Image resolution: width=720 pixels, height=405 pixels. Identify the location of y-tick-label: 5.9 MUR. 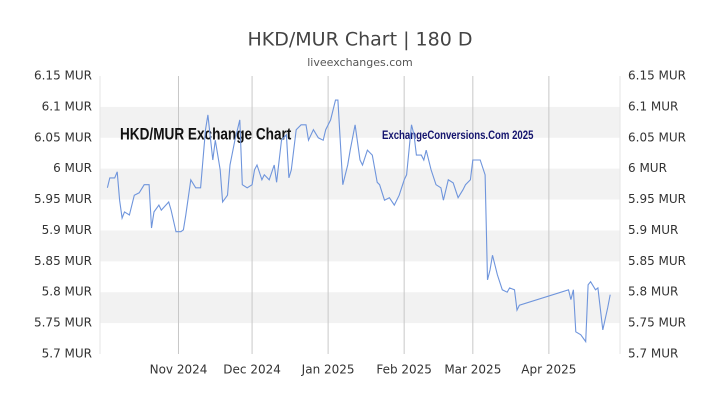
(67, 230).